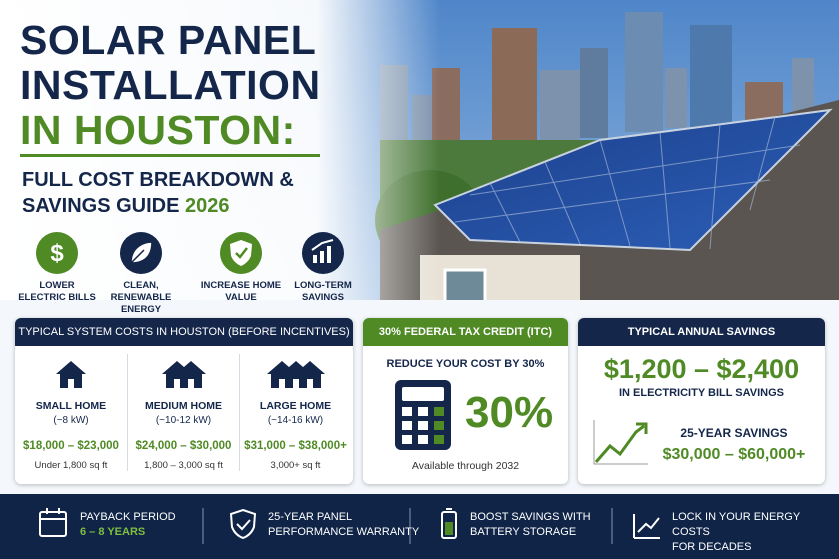 The image size is (839, 559). I want to click on footer-line: BOOST SAVINGS WITH, so click(530, 517).